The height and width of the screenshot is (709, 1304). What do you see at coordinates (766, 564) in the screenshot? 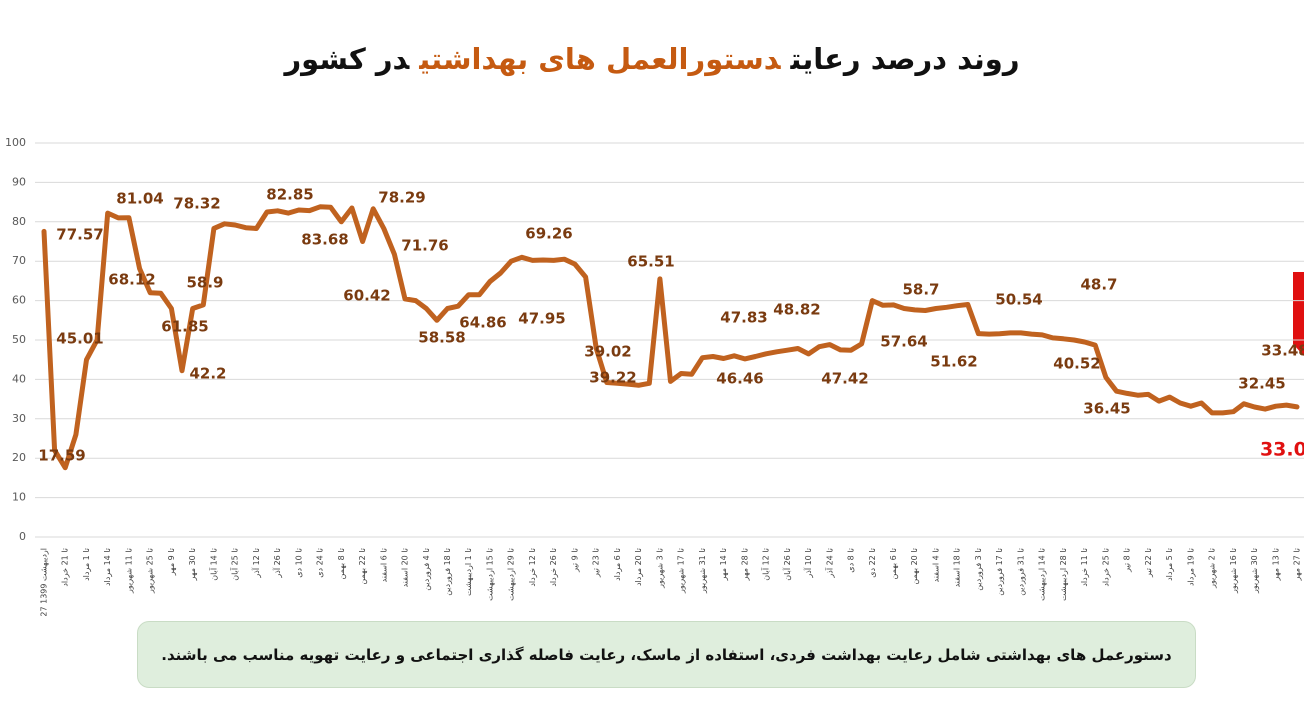
I see `x-tick-label: تا 12 آبان` at bounding box center [766, 564].